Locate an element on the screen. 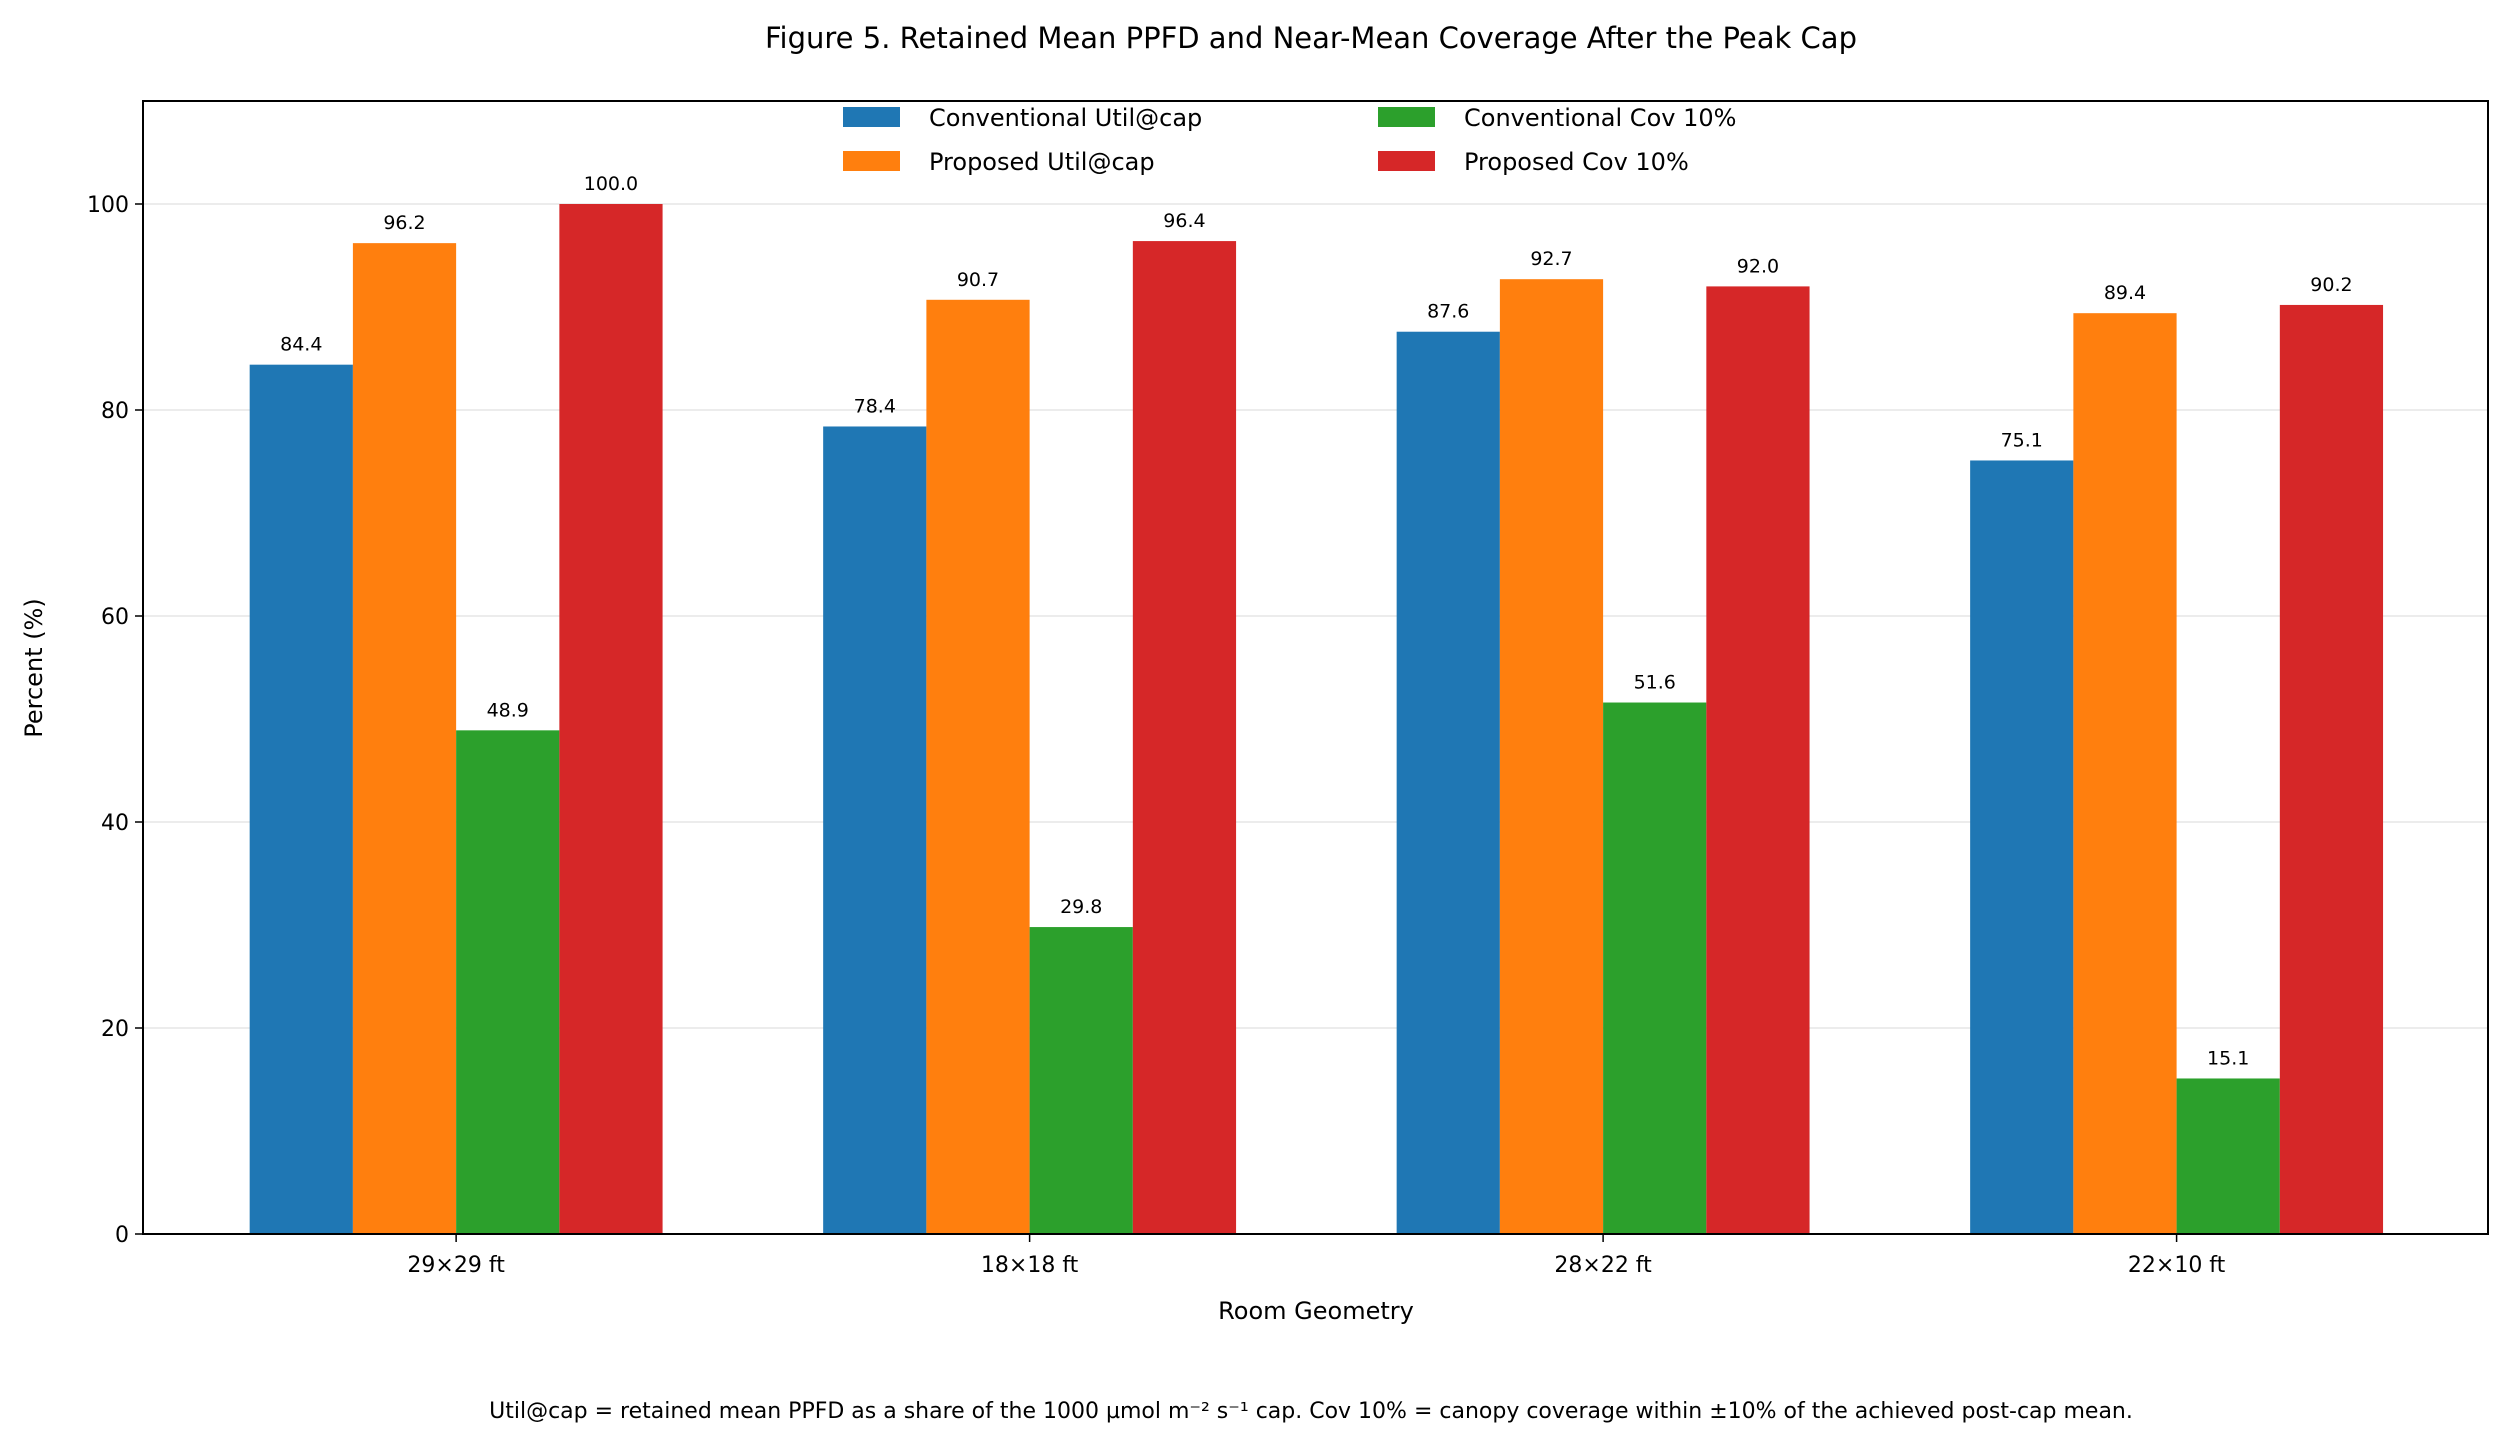 The height and width of the screenshot is (1453, 2512). data-label: 89.4 is located at coordinates (2125, 293).